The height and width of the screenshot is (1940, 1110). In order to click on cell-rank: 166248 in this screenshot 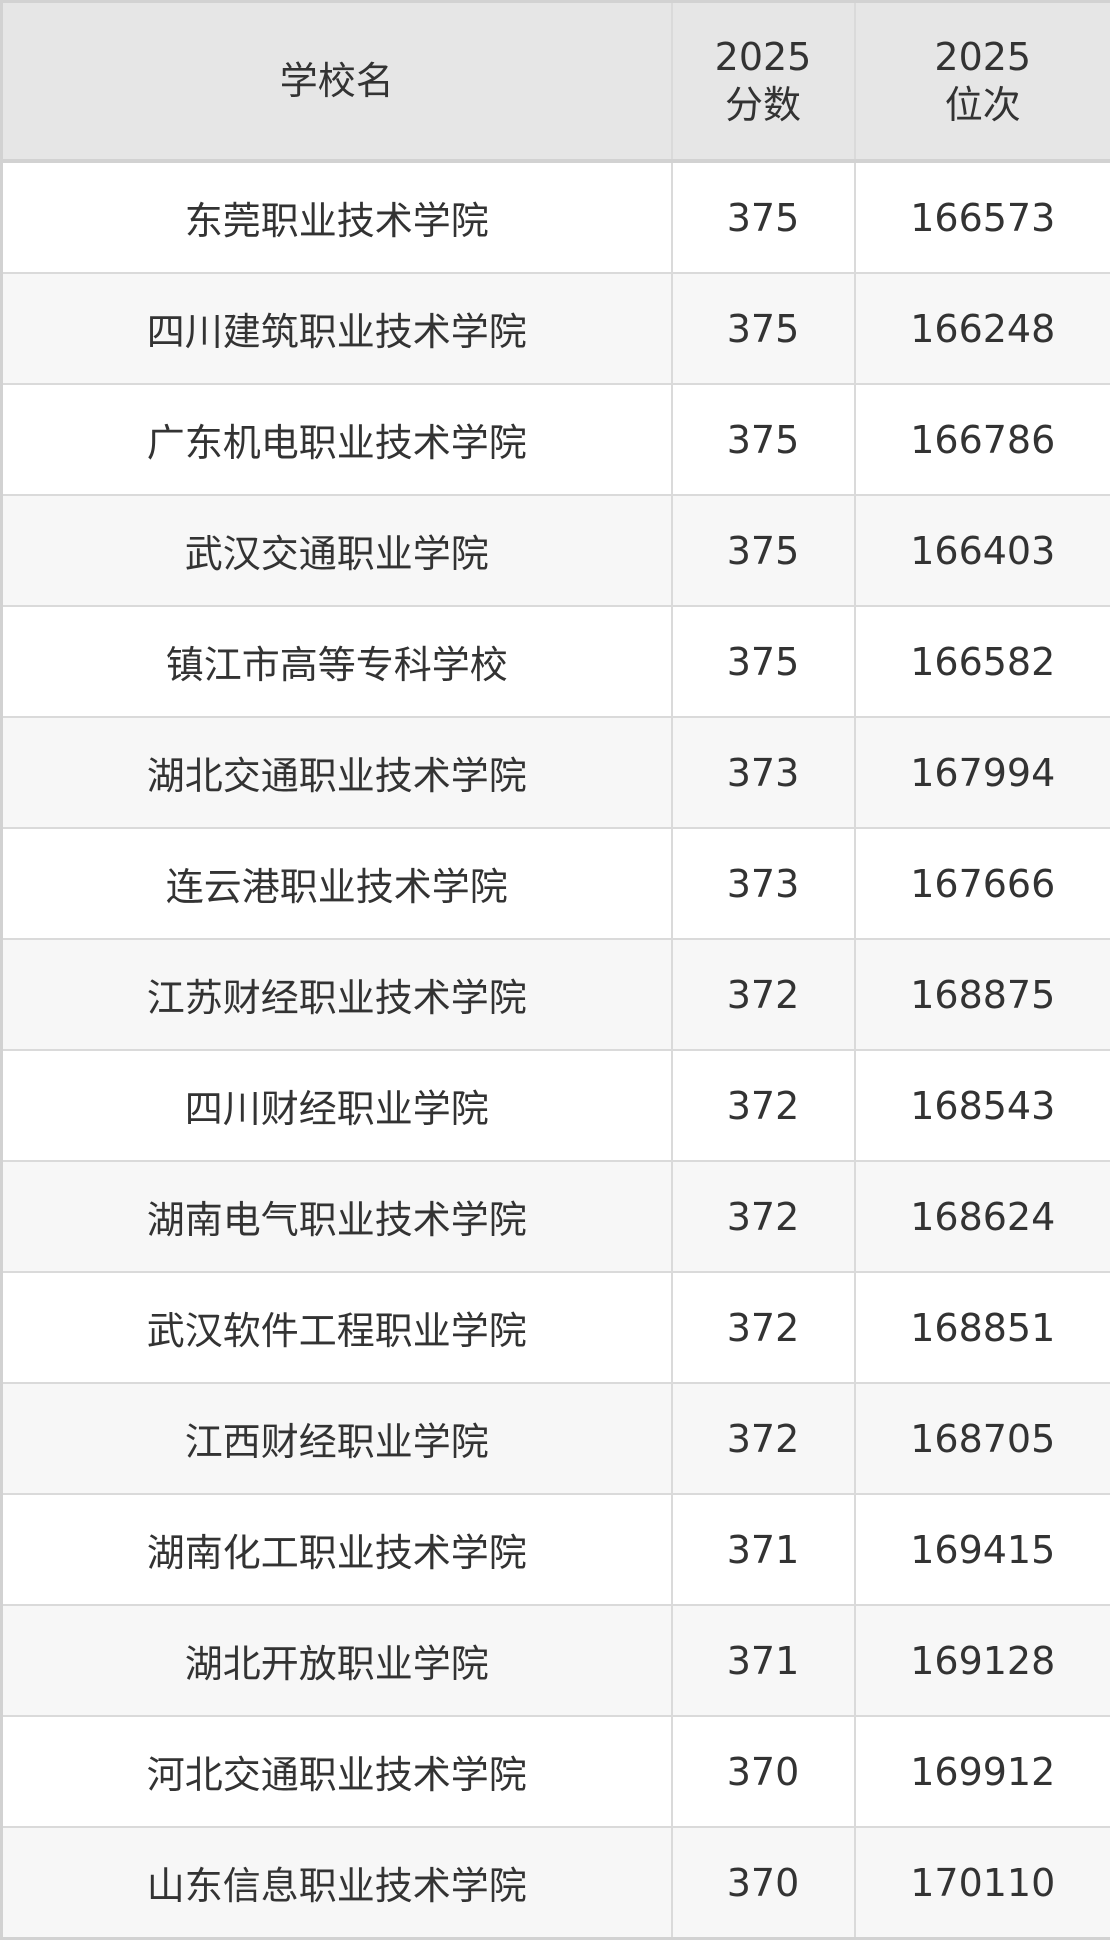, I will do `click(982, 328)`.